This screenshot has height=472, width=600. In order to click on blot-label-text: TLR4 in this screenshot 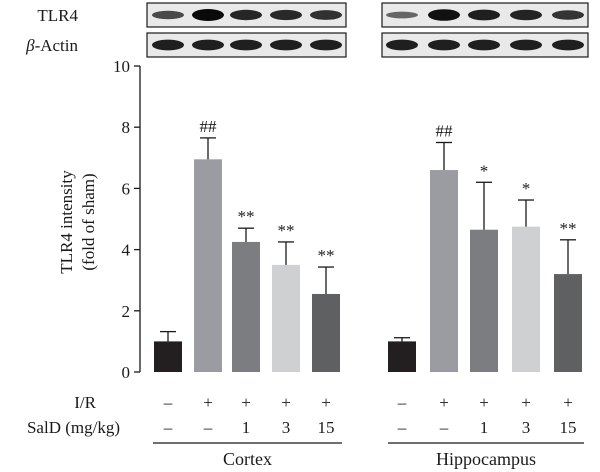, I will do `click(57, 15)`.